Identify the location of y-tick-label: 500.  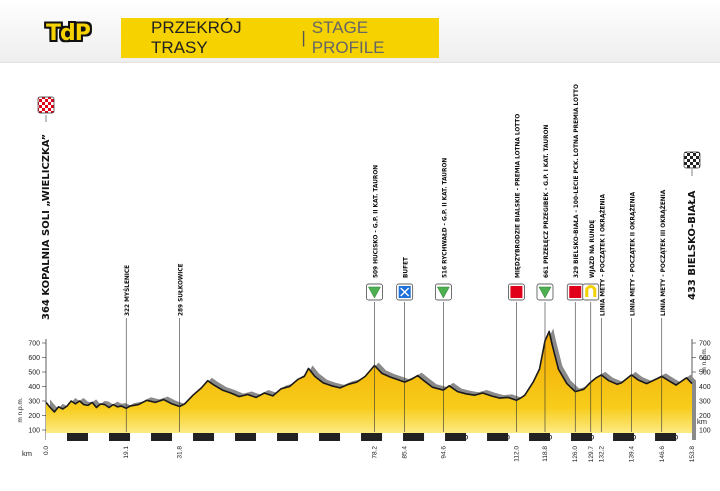
(34, 373).